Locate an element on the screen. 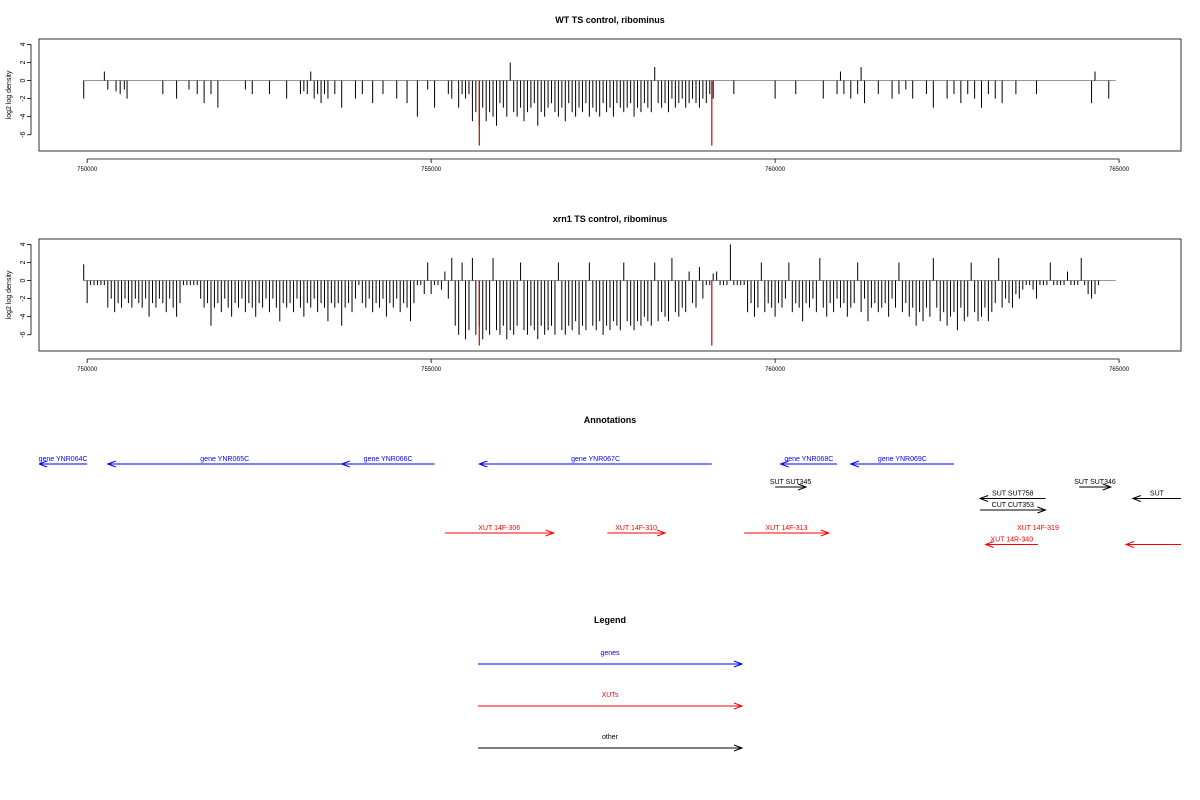  annotation-label: SUT is located at coordinates (1157, 494).